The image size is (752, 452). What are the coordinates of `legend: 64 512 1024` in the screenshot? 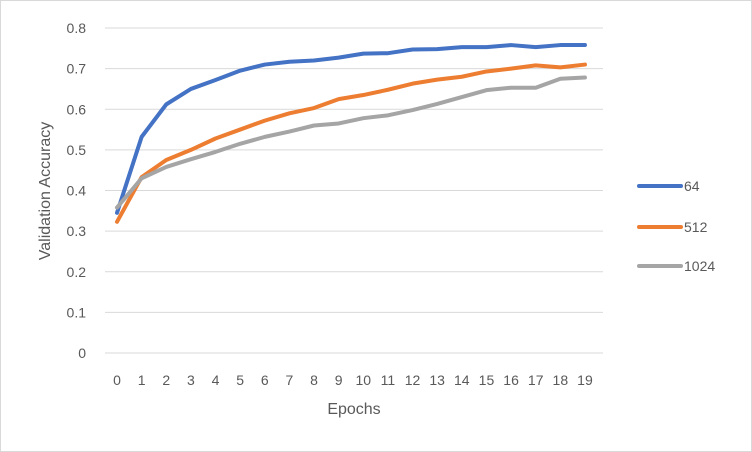 It's located at (676, 226).